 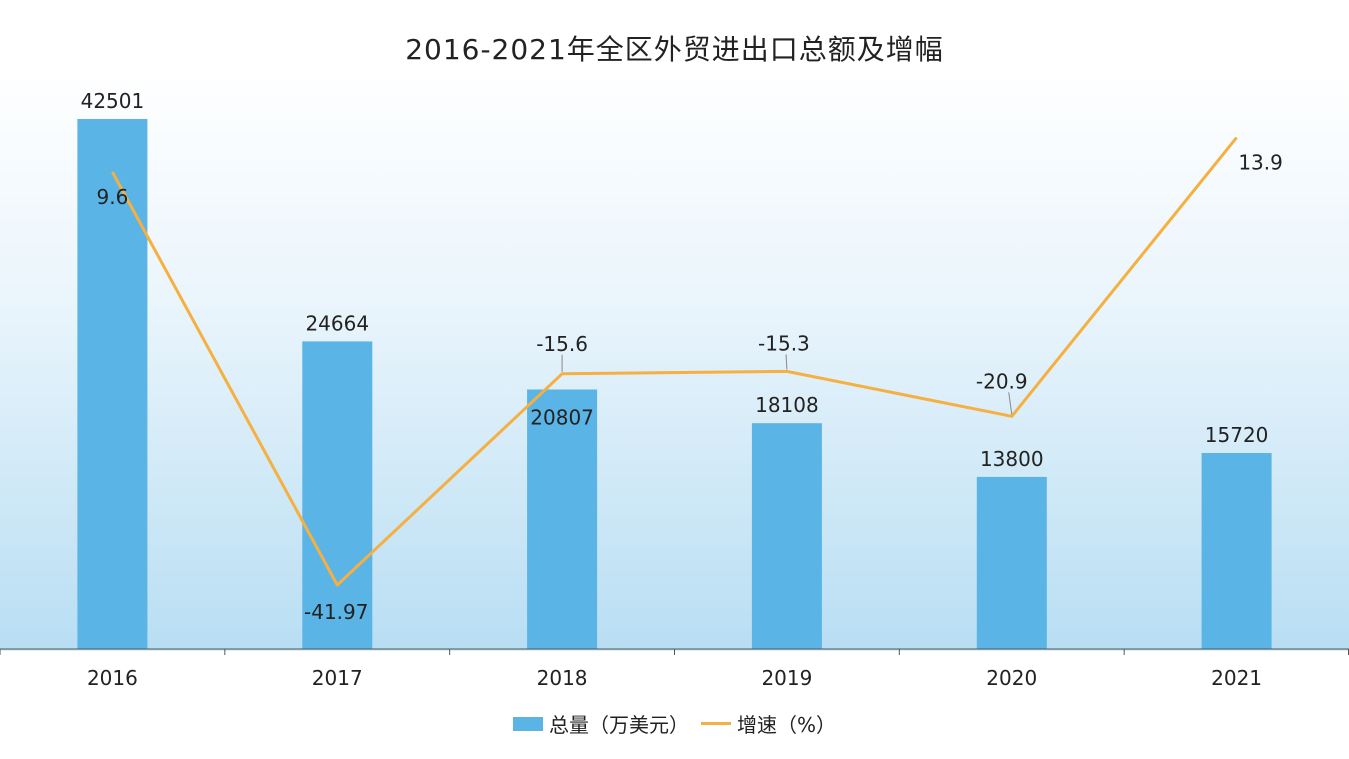 What do you see at coordinates (562, 418) in the screenshot?
I see `bar-label-2018: 20807` at bounding box center [562, 418].